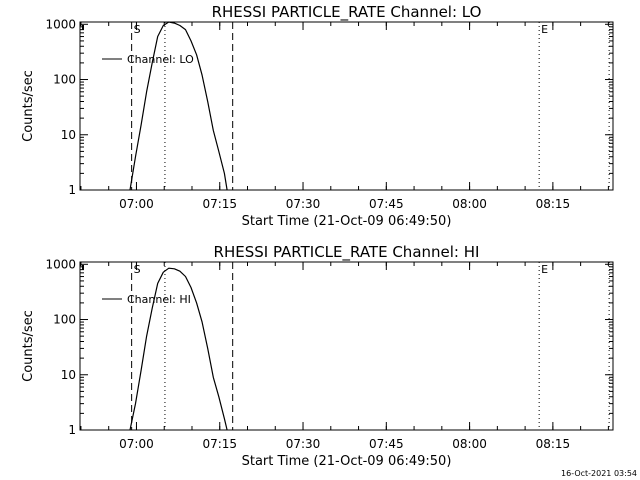  What do you see at coordinates (347, 252) in the screenshot?
I see `chart-title: RHESSI PARTICLE_RATE Channel: HI` at bounding box center [347, 252].